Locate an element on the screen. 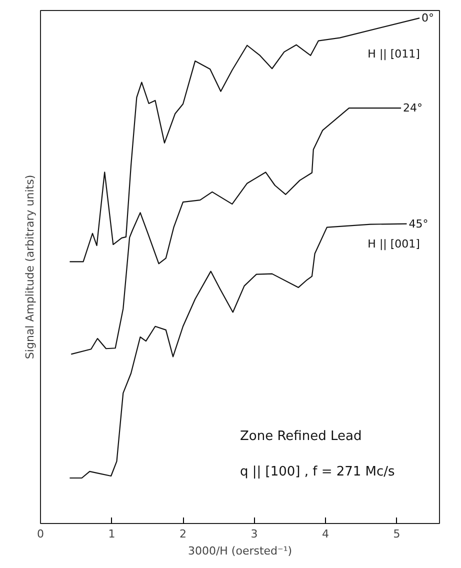  annotation: Zone Refined Lead is located at coordinates (301, 436).